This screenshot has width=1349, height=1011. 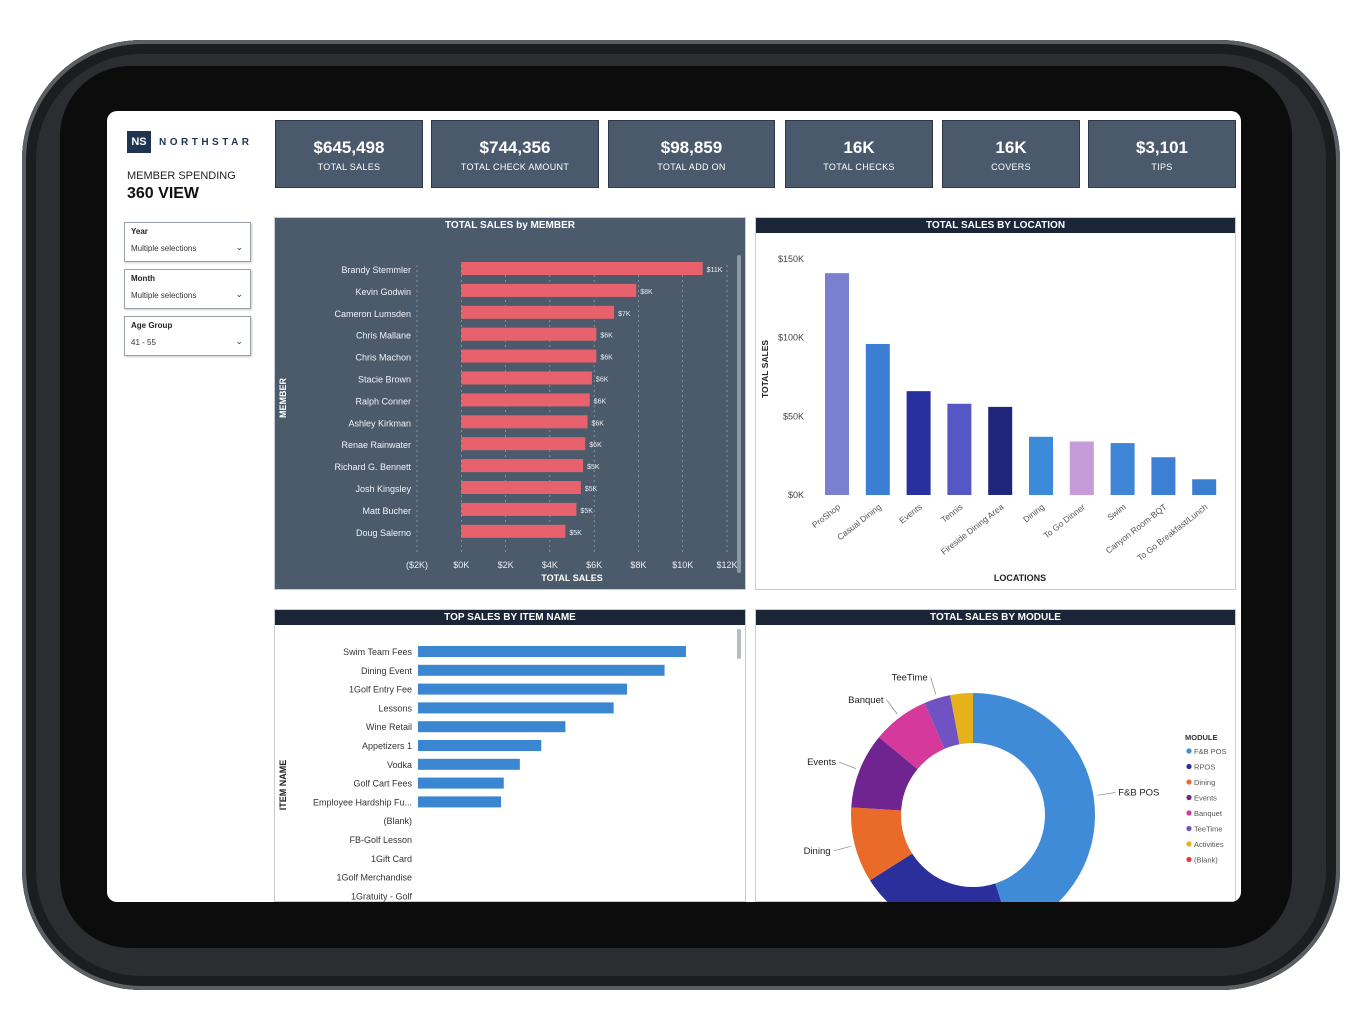 I want to click on item-label: (Blank), so click(x=397, y=821).